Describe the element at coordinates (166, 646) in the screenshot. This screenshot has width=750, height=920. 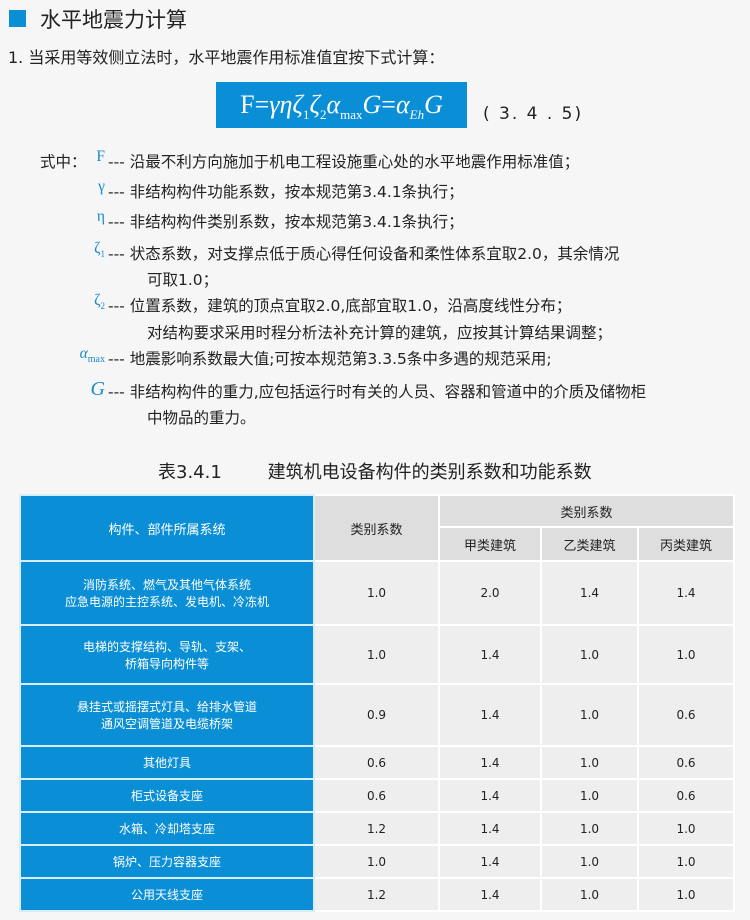
I see `system-name-line: 电梯的支撑结构、导轨、支架、` at that location.